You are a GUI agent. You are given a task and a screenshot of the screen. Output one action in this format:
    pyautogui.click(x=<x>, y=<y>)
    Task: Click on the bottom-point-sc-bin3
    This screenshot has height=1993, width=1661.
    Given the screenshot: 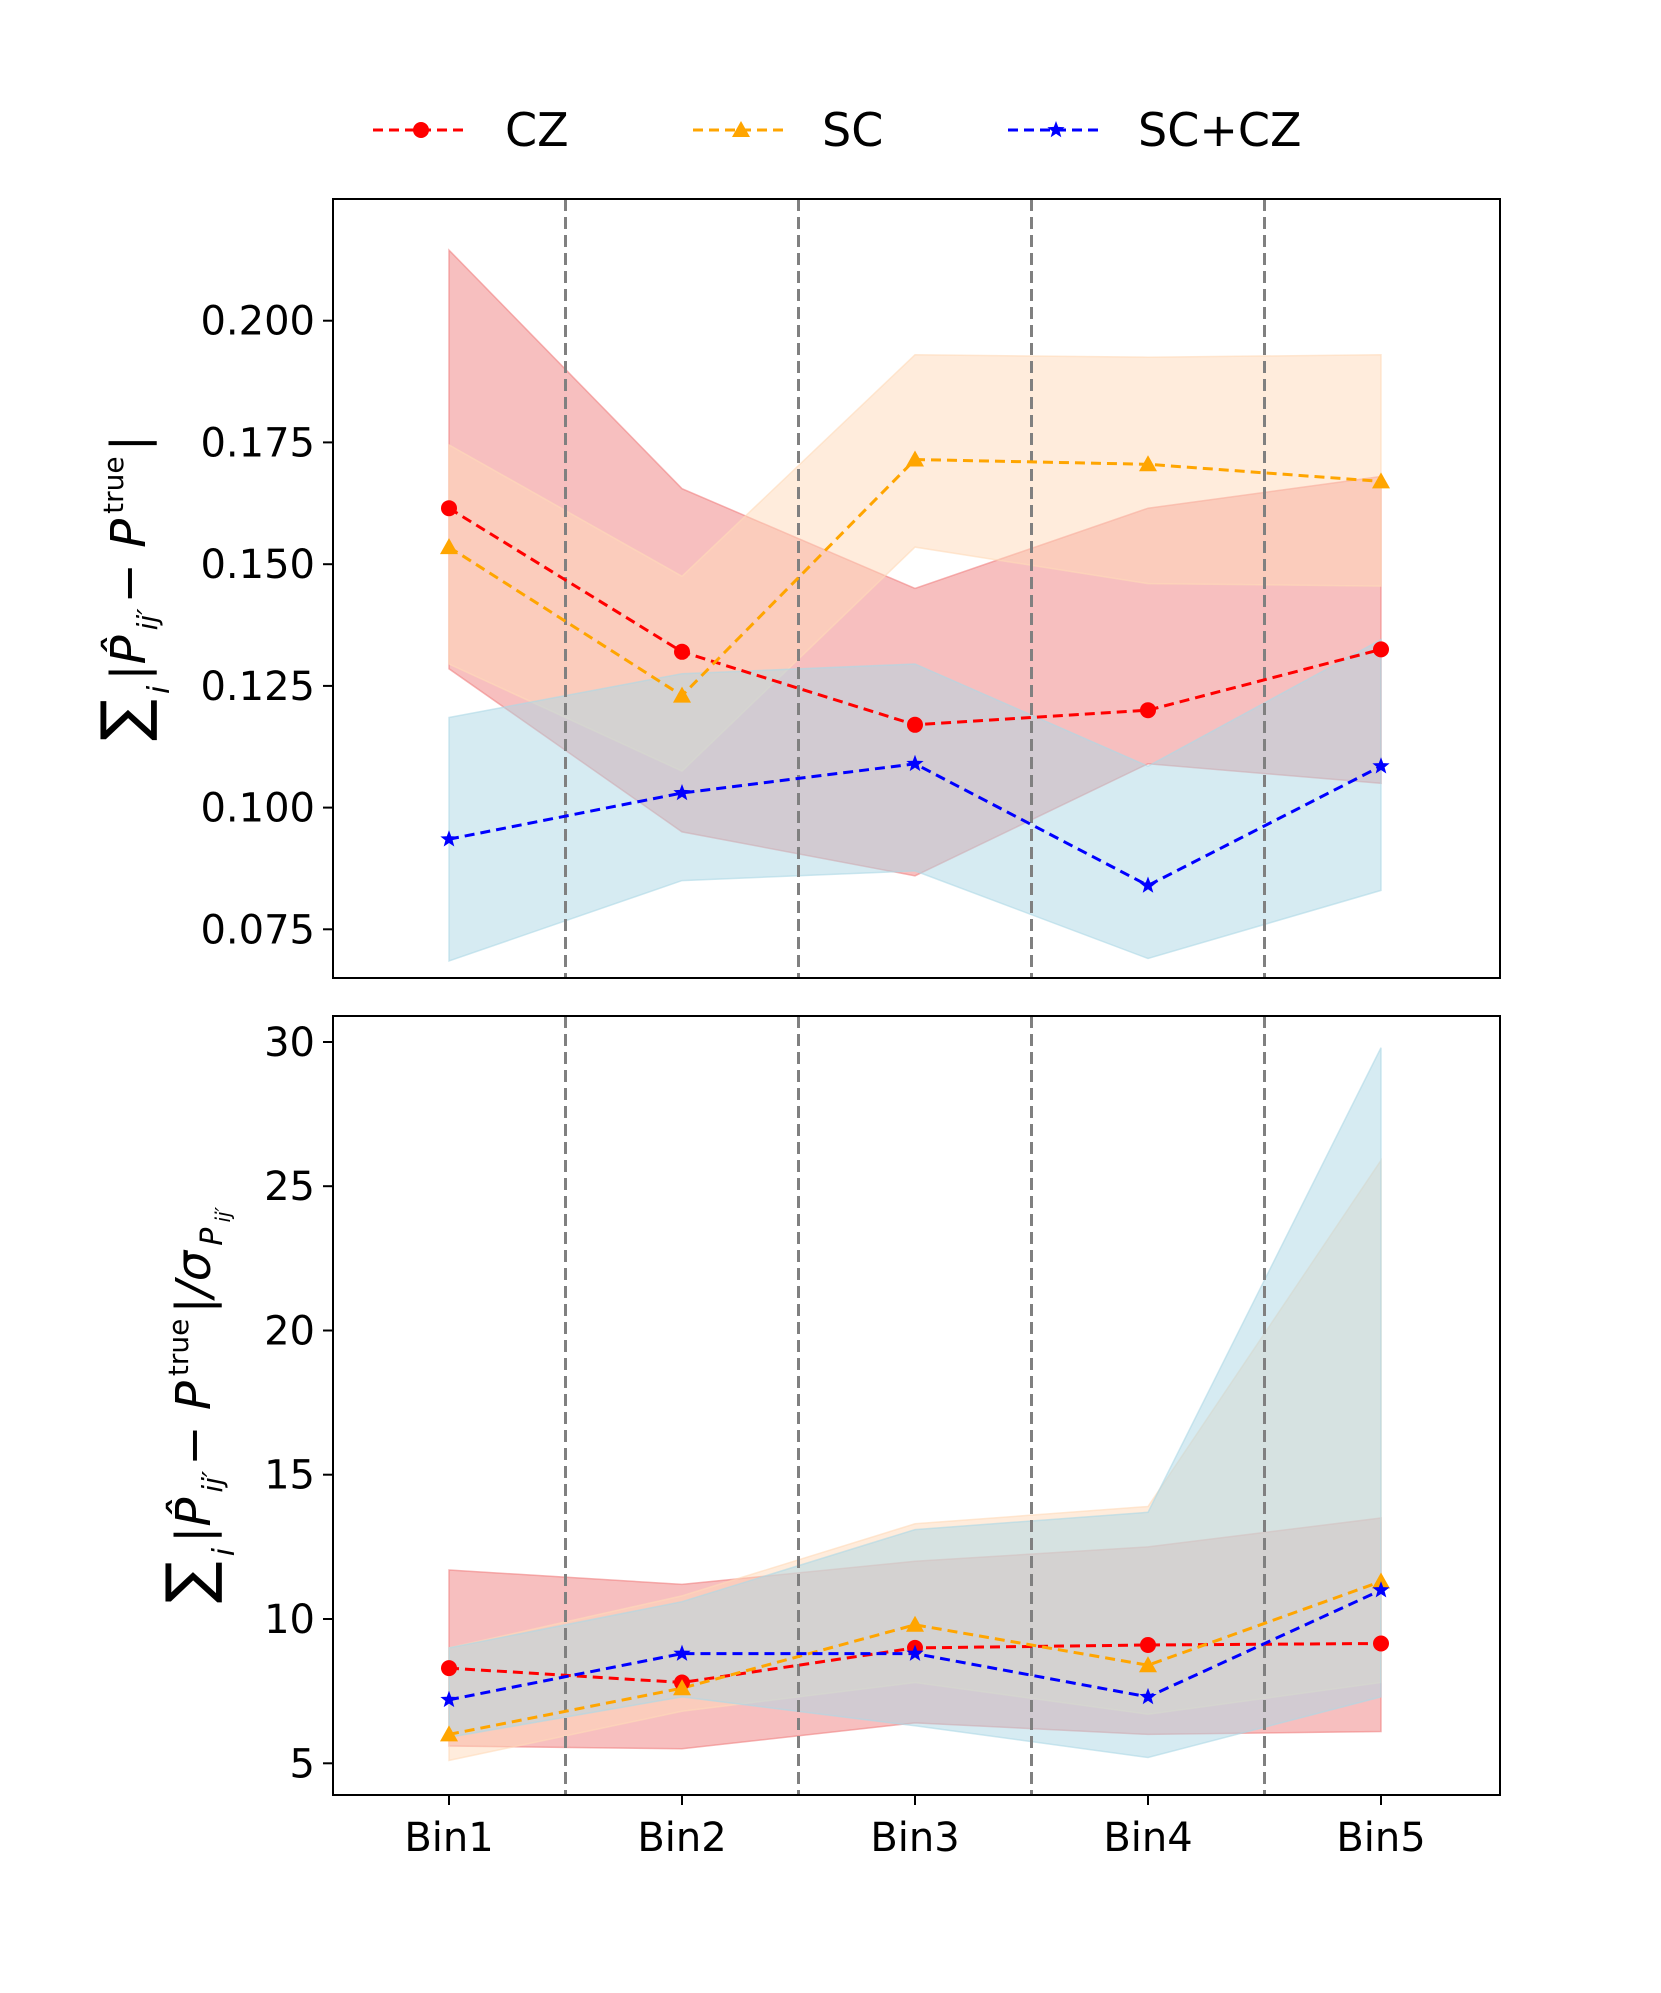 What is the action you would take?
    pyautogui.click(x=915, y=1623)
    